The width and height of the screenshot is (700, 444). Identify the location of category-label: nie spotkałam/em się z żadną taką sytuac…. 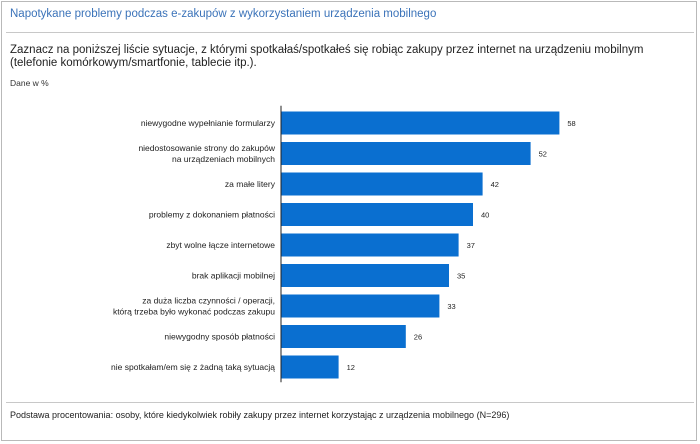
(193, 367).